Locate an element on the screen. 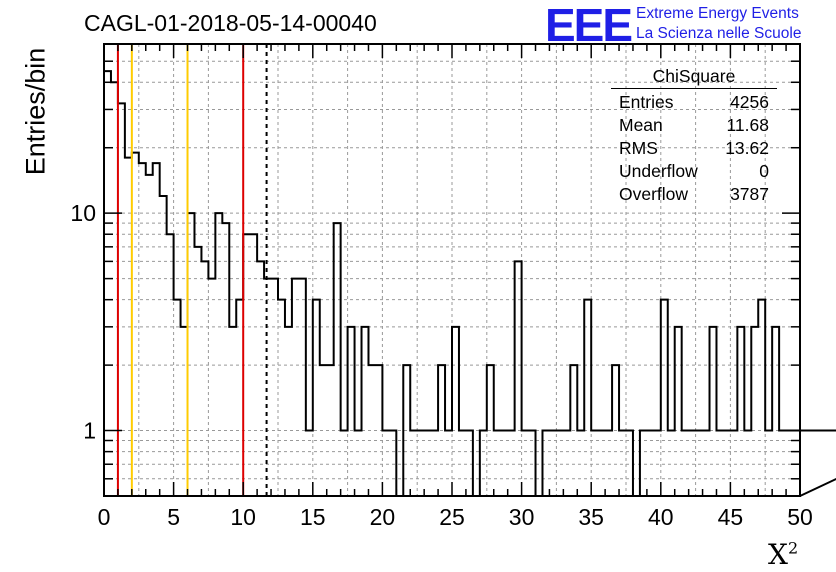 The height and width of the screenshot is (572, 836). x-tick-label: 30 is located at coordinates (522, 517).